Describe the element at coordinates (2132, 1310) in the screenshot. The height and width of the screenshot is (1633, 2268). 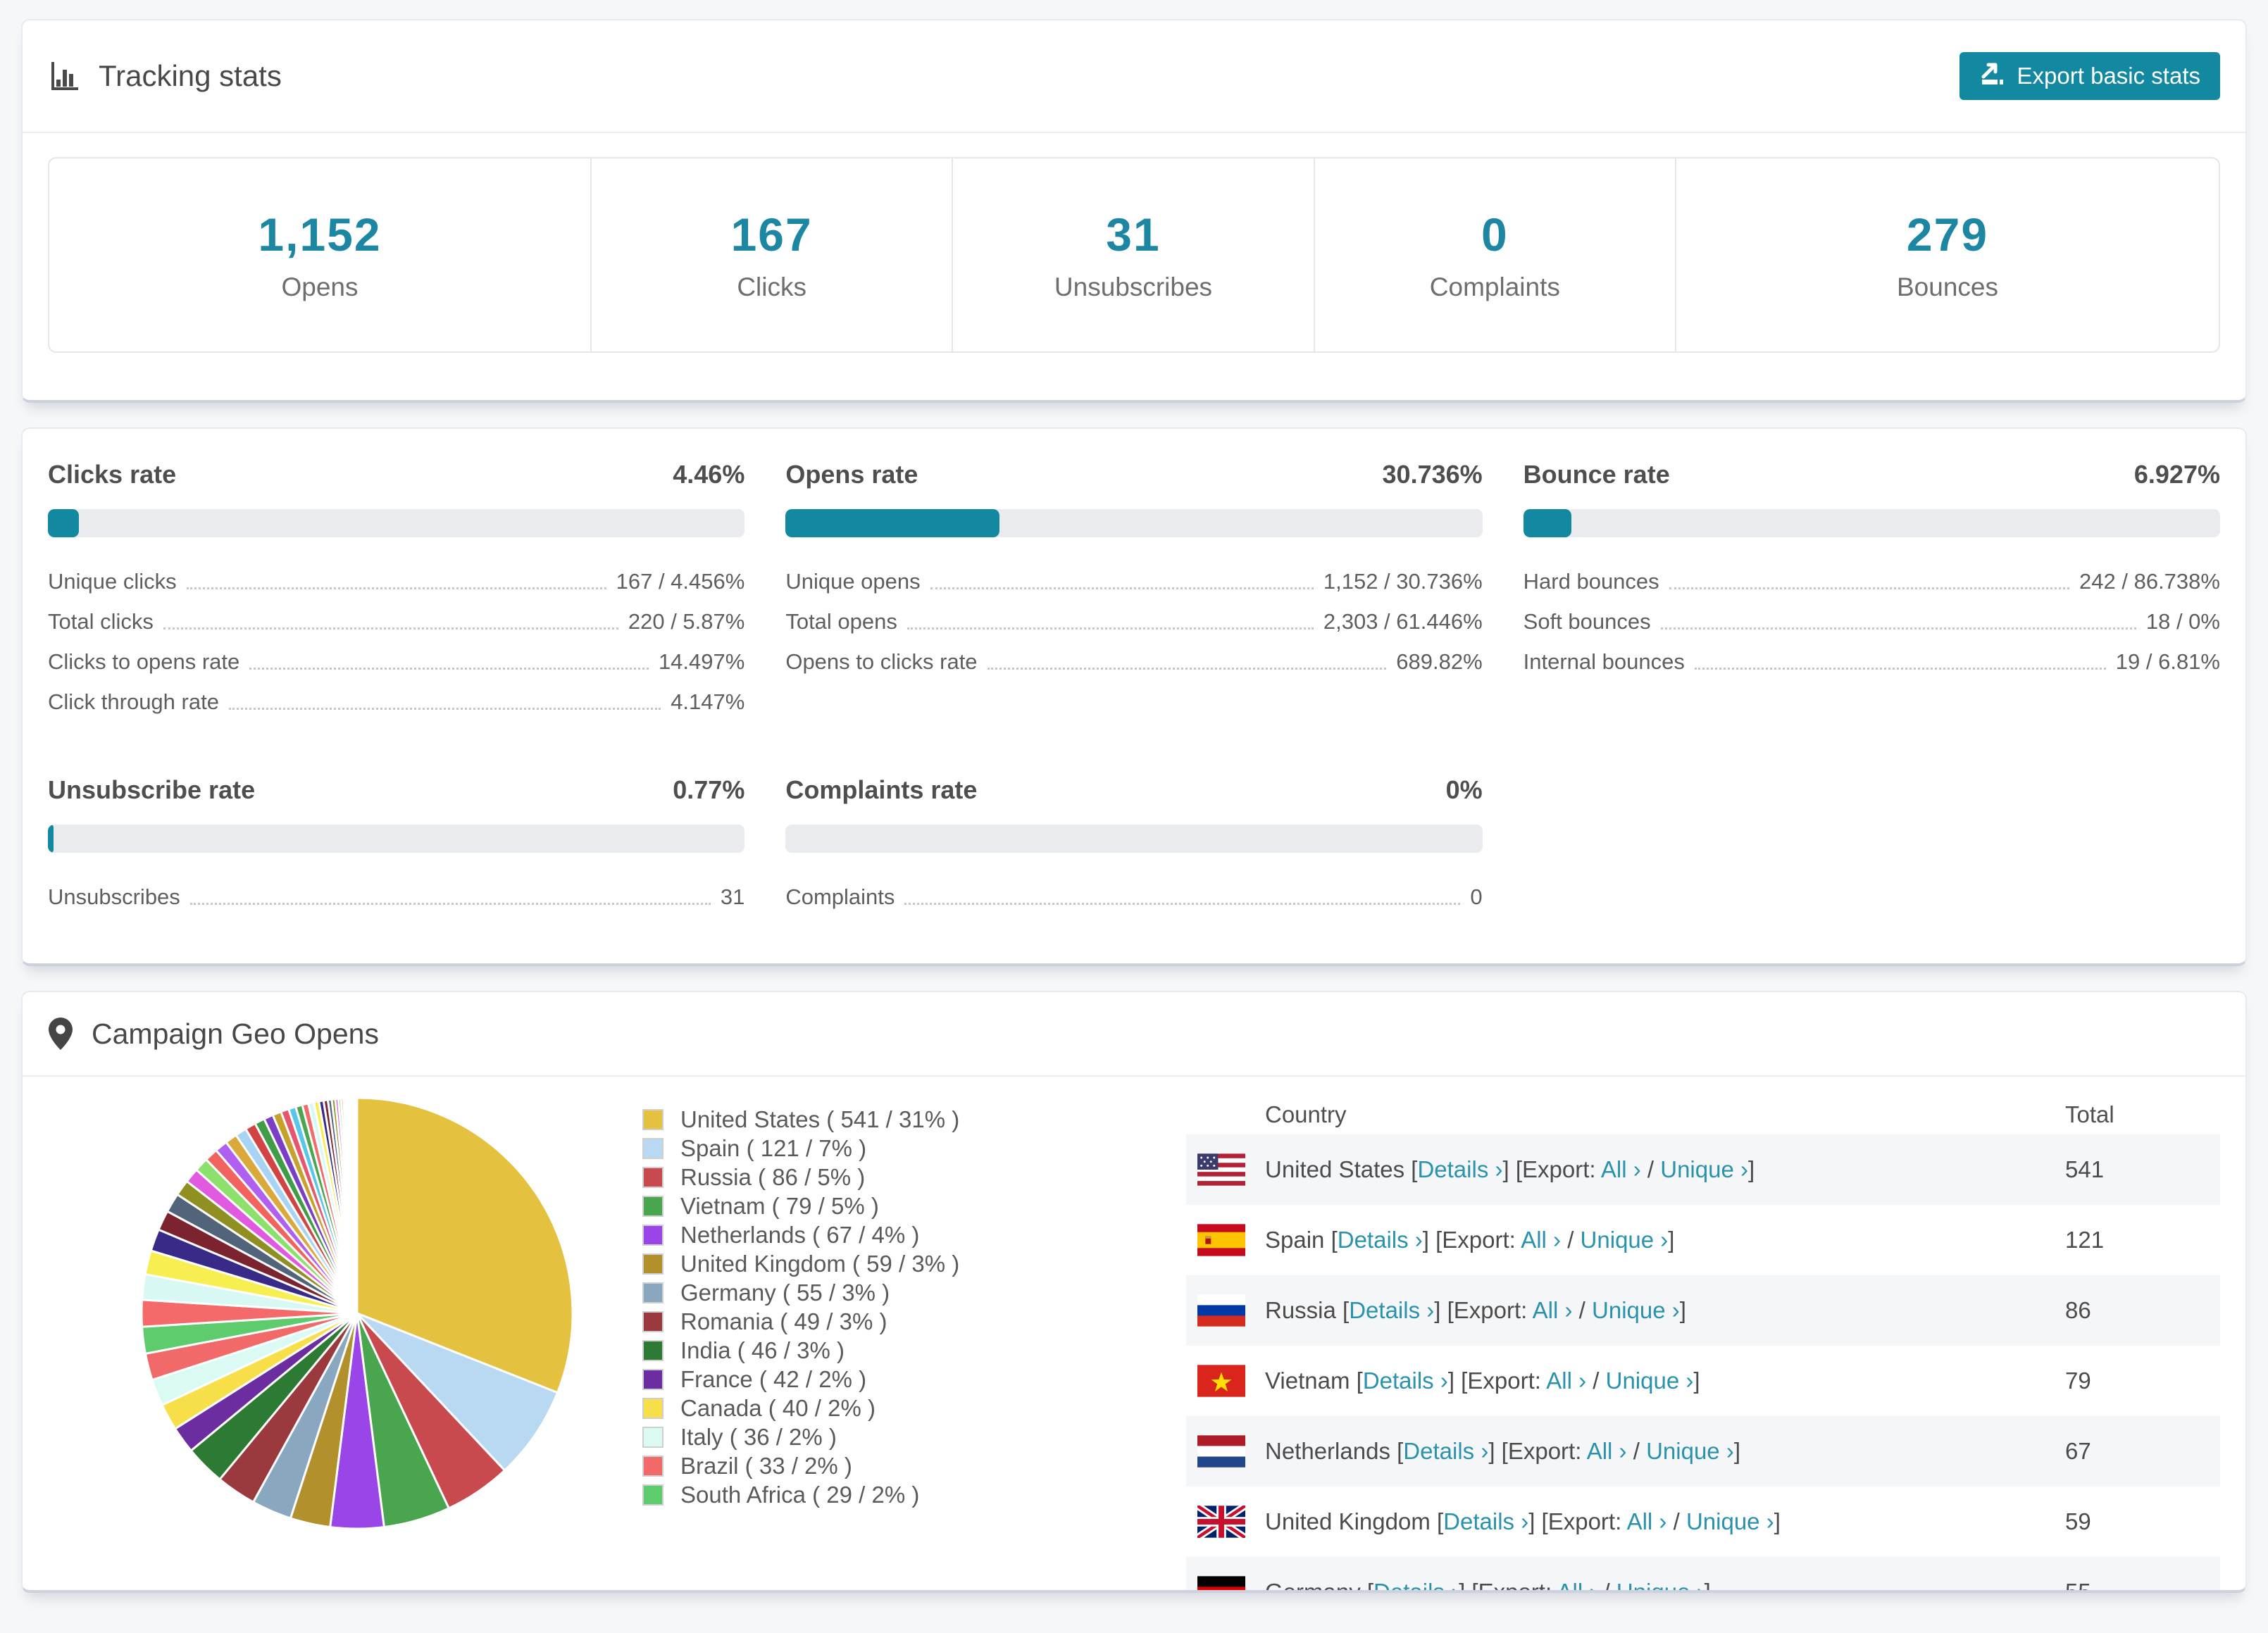
I see `total-cell: 86` at that location.